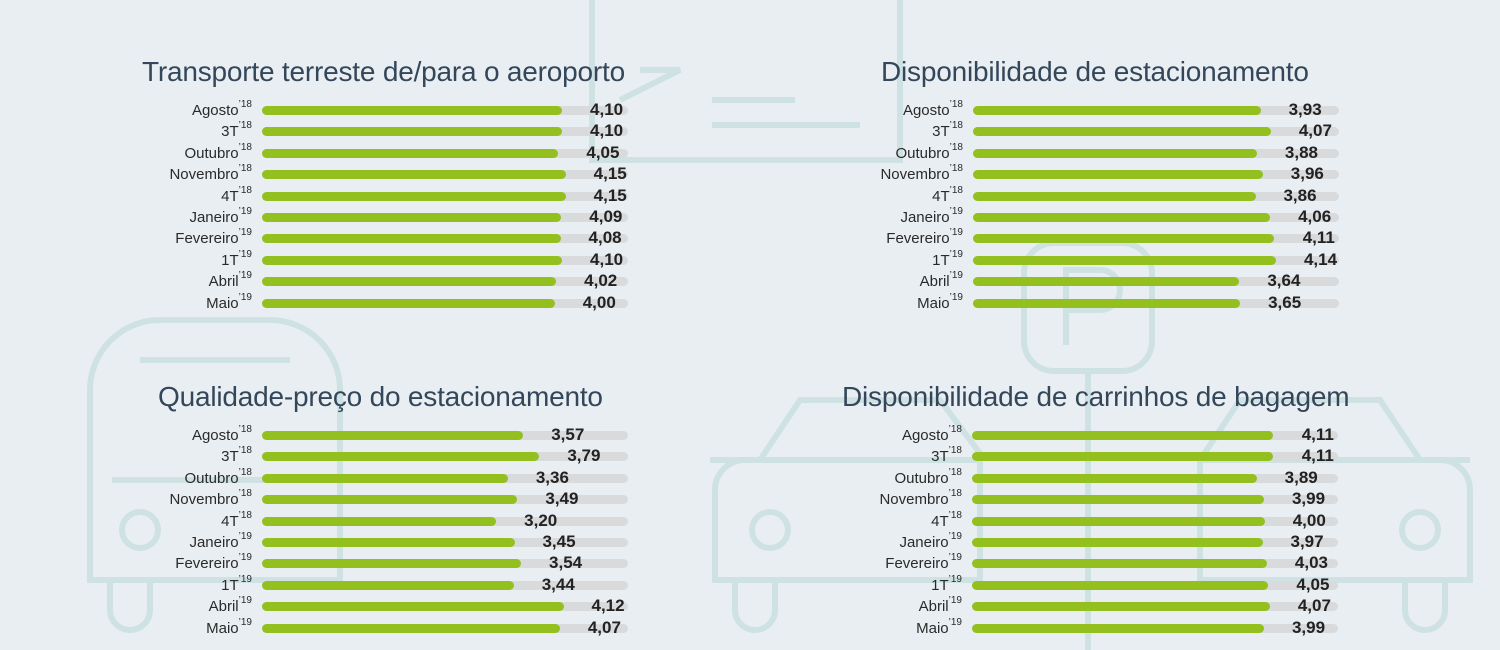 This screenshot has height=650, width=1500. Describe the element at coordinates (1132, 585) in the screenshot. I see `bar-row: 1T’19 4,05` at that location.